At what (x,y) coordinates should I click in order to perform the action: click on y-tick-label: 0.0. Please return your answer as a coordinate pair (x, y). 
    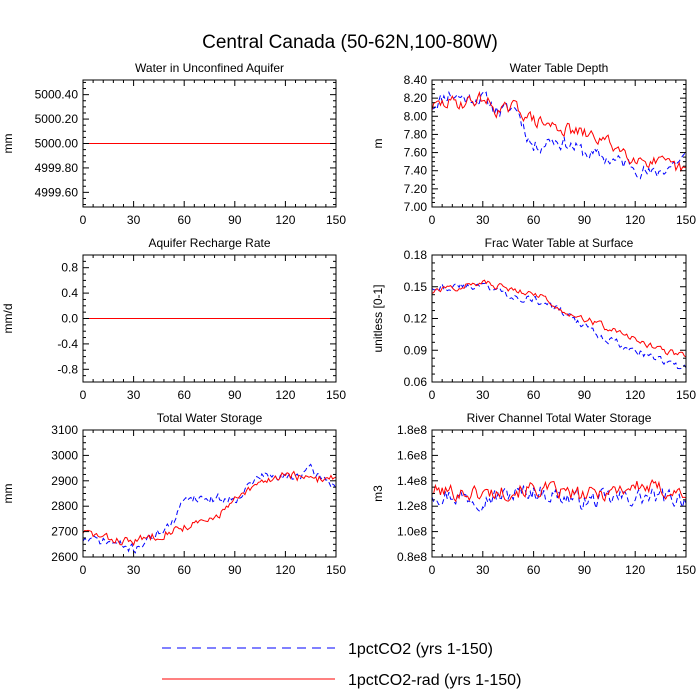
    Looking at the image, I should click on (69, 319).